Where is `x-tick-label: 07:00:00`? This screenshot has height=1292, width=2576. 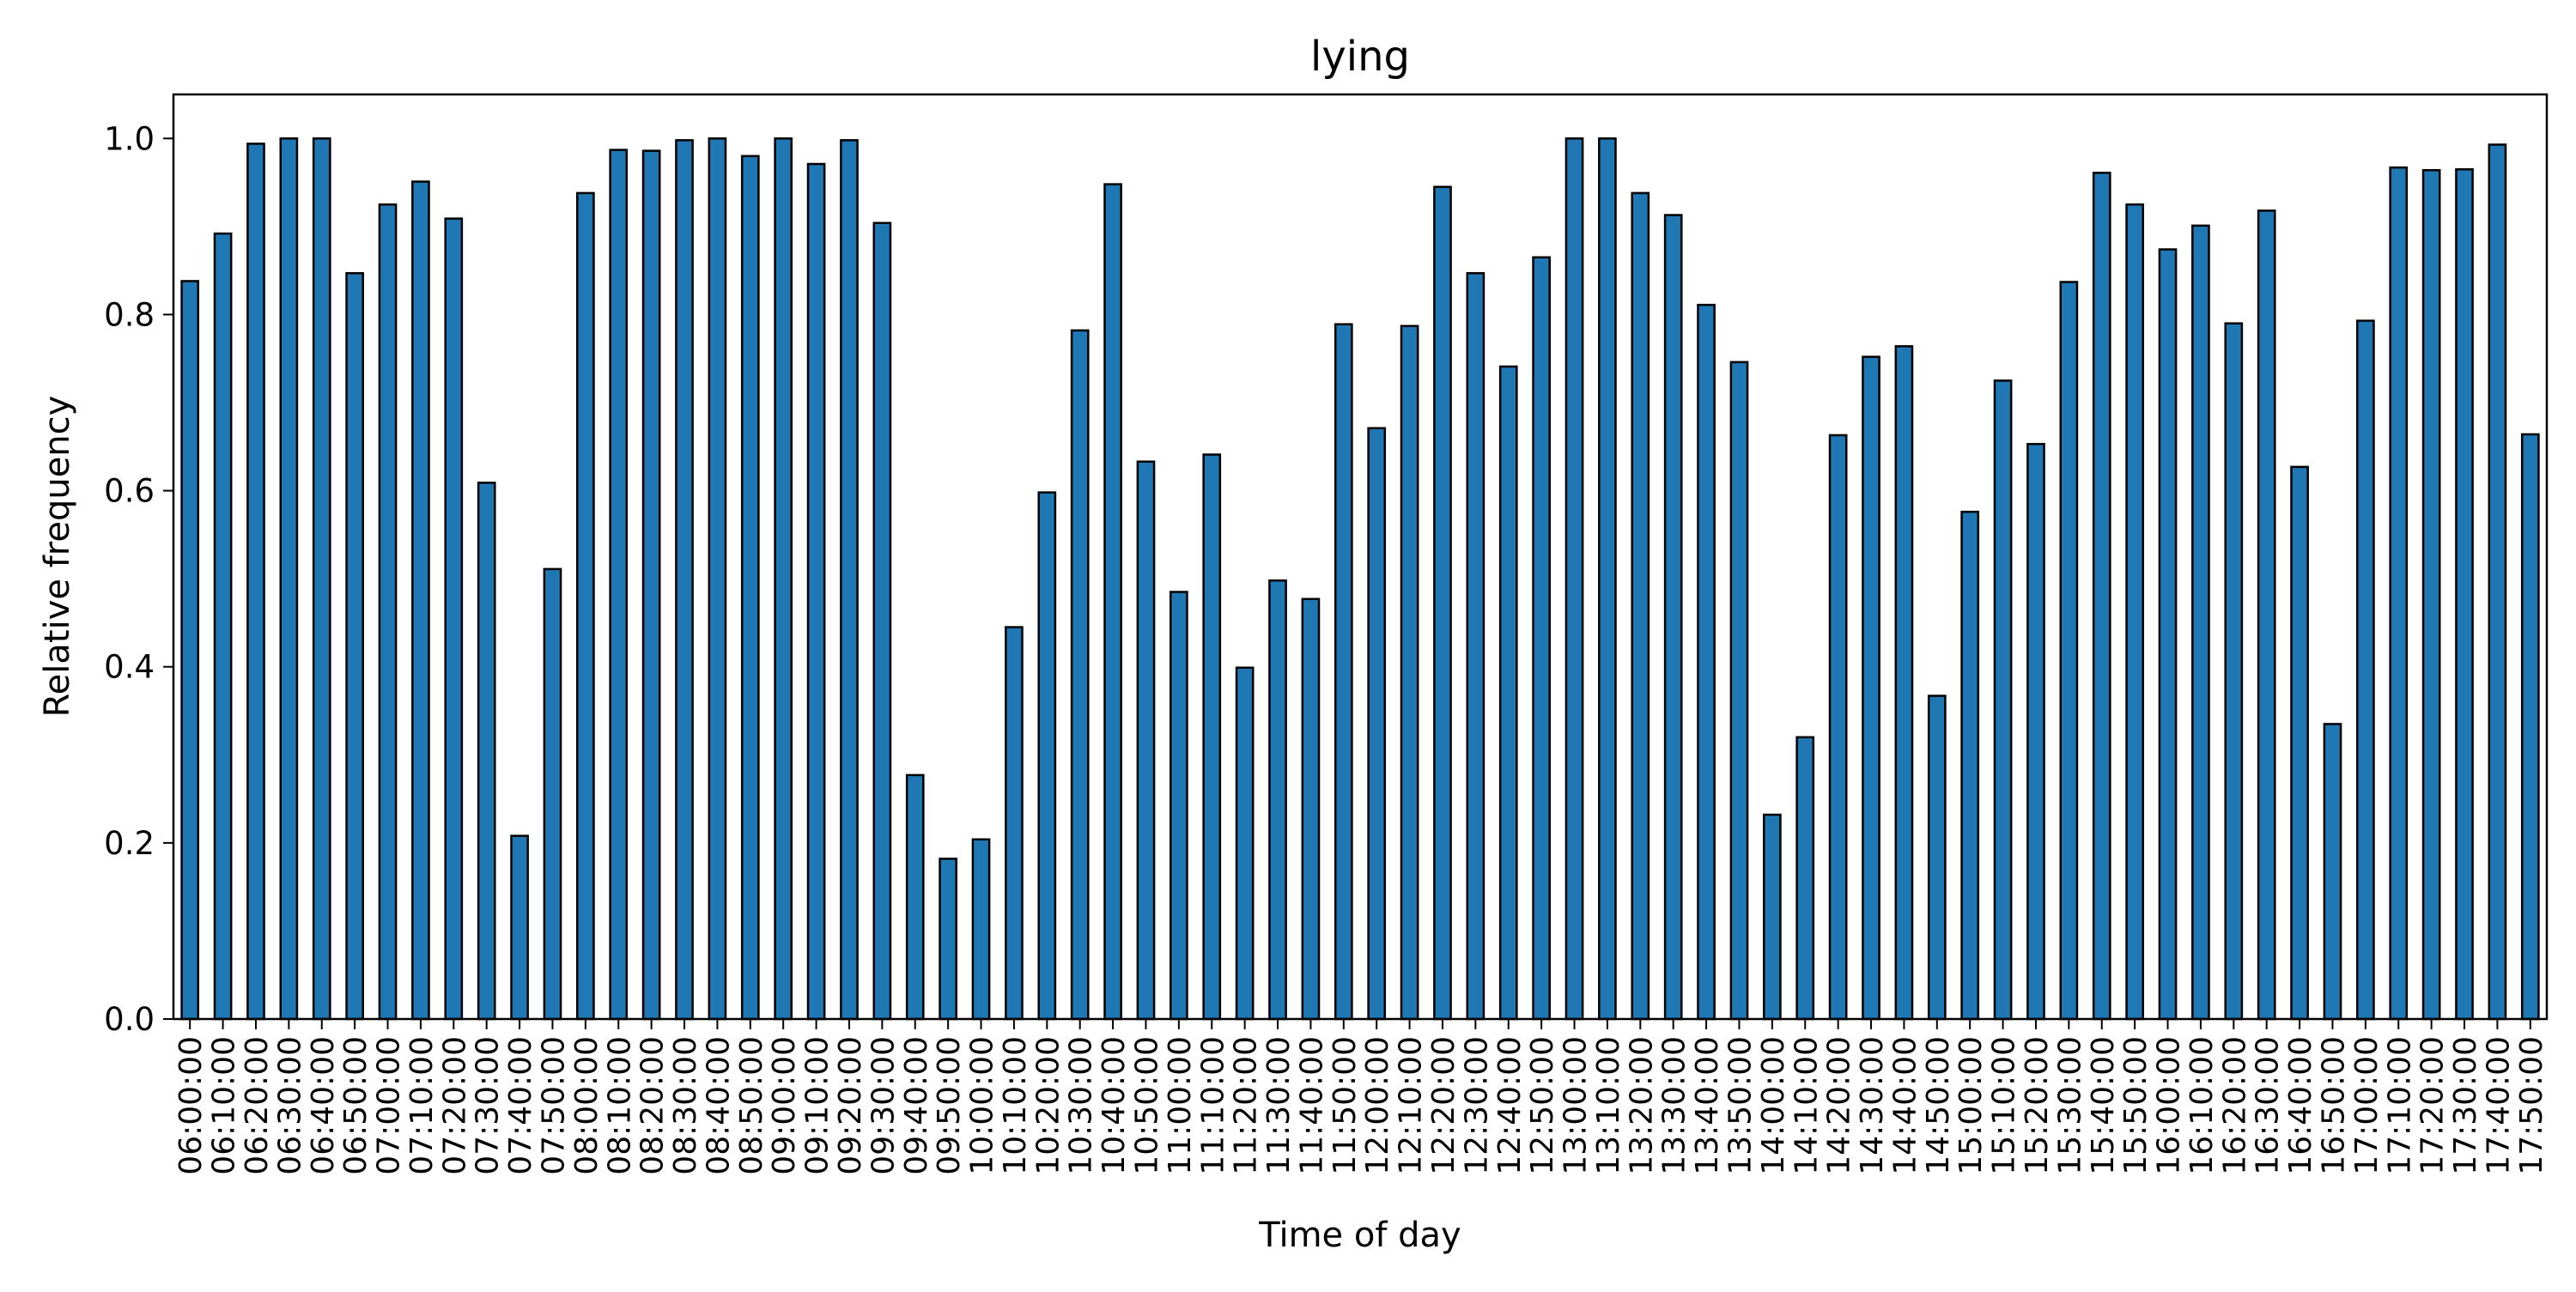
x-tick-label: 07:00:00 is located at coordinates (389, 1105).